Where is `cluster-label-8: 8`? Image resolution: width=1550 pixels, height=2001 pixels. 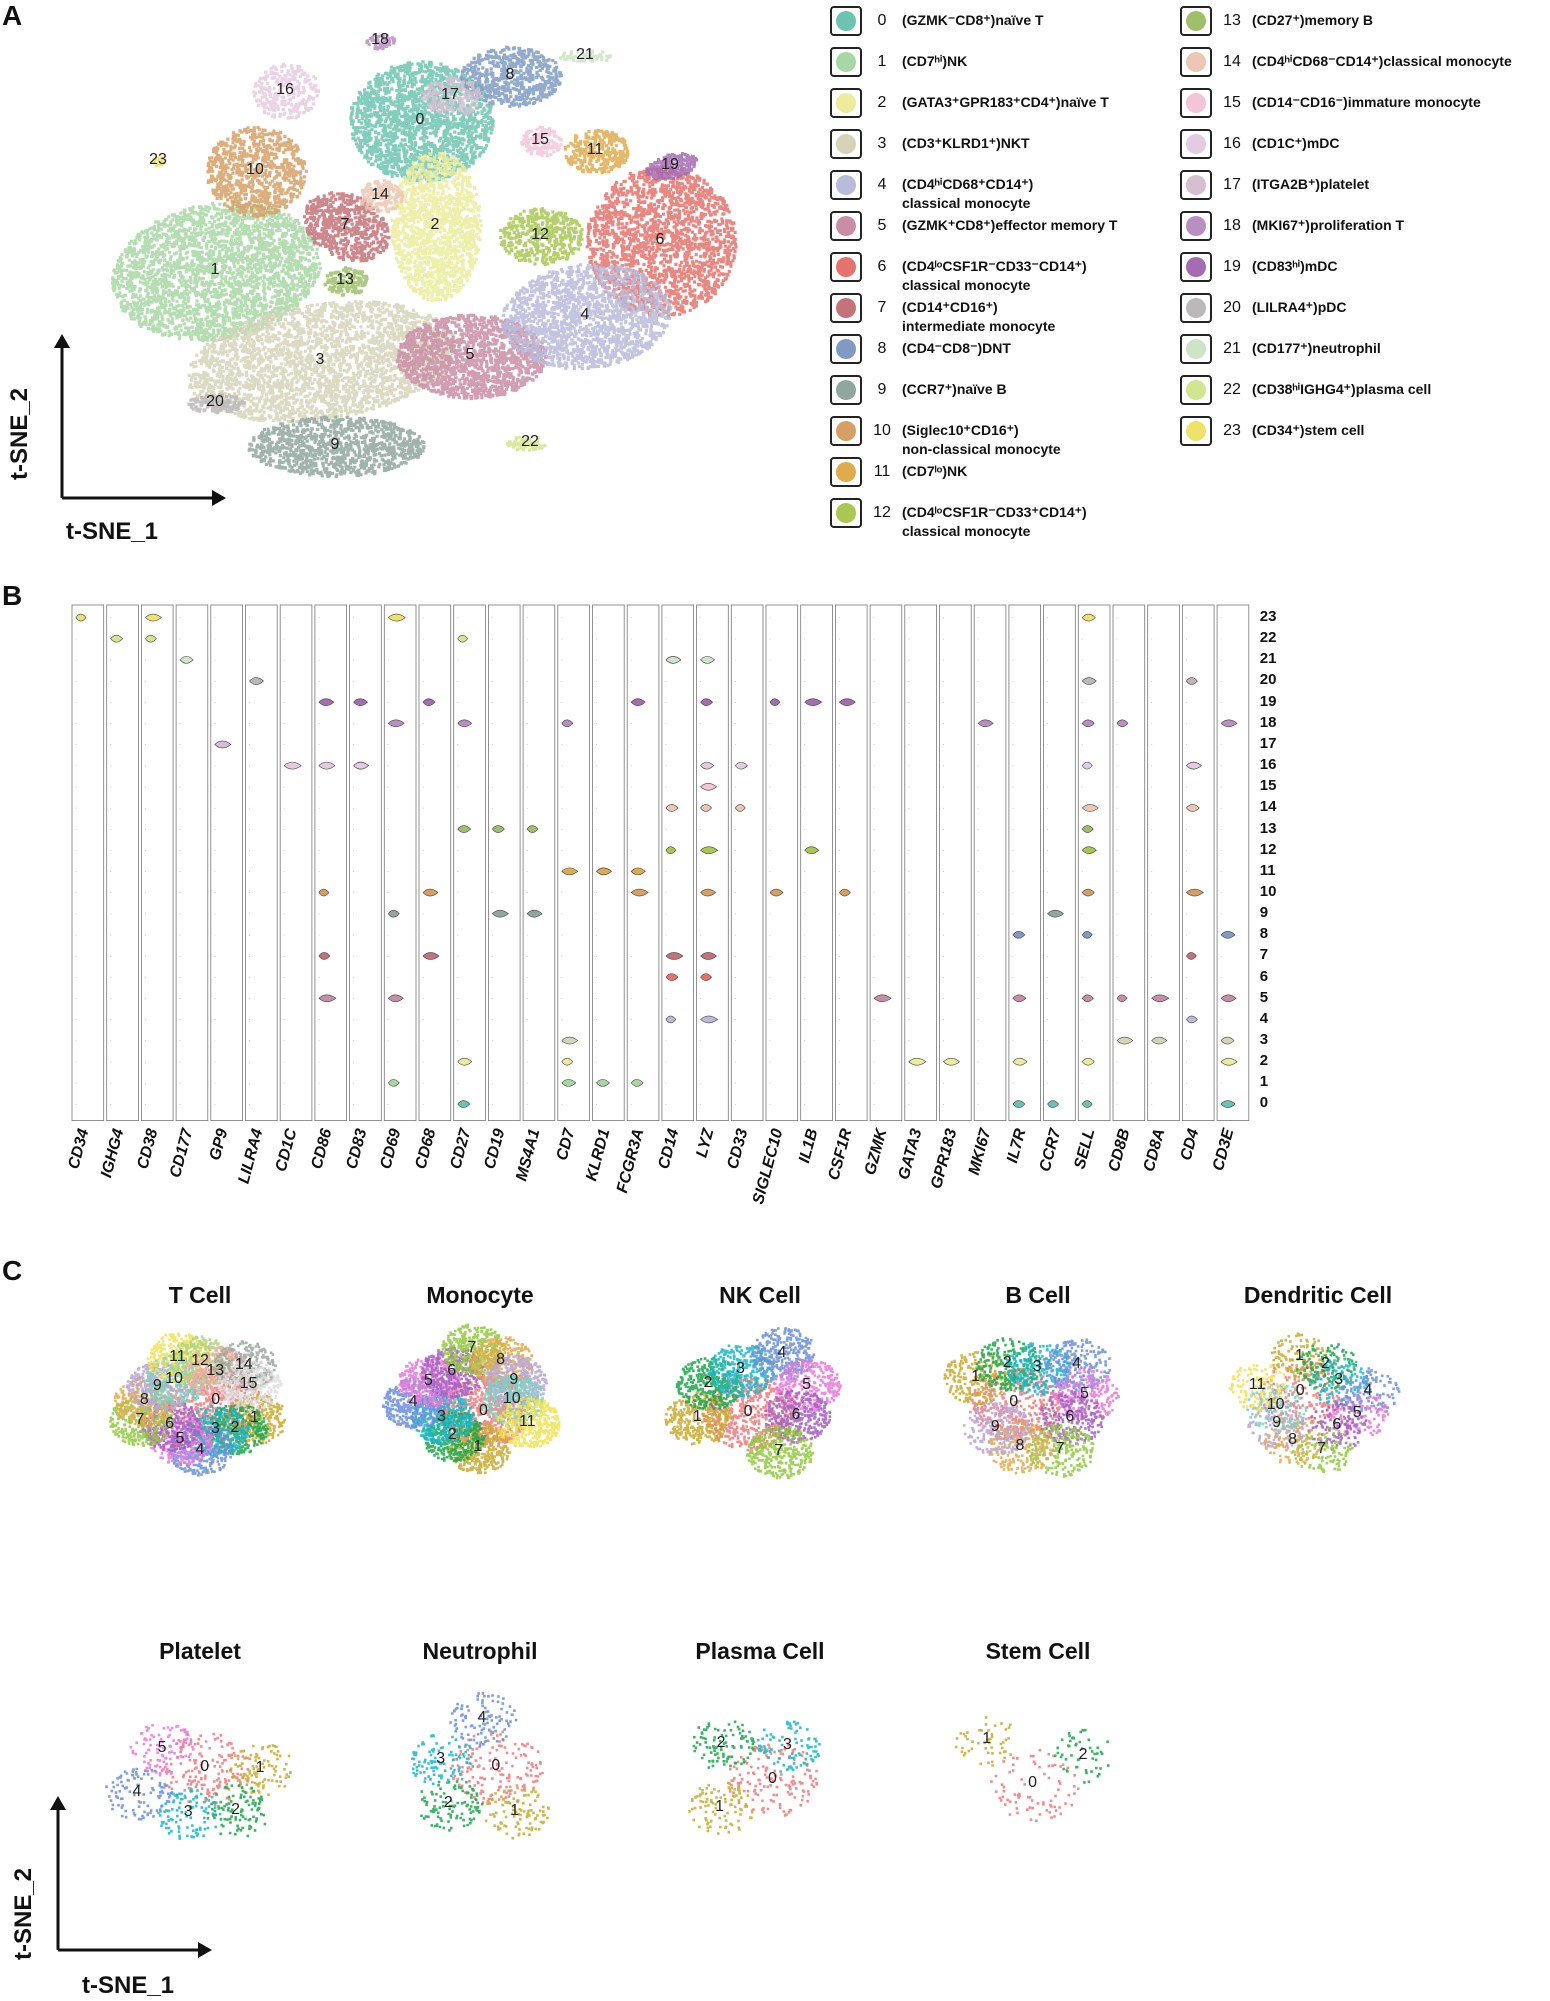 cluster-label-8: 8 is located at coordinates (510, 74).